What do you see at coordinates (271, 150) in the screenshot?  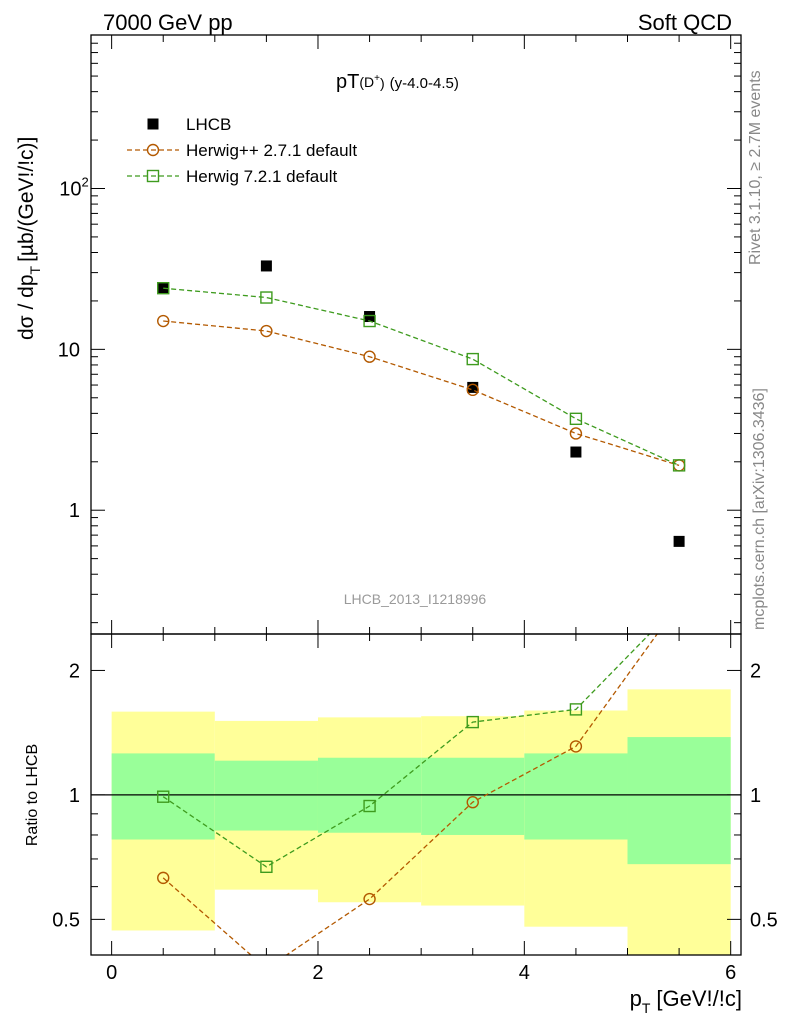 I see `legend-label-1: Herwig++ 2.7.1 default` at bounding box center [271, 150].